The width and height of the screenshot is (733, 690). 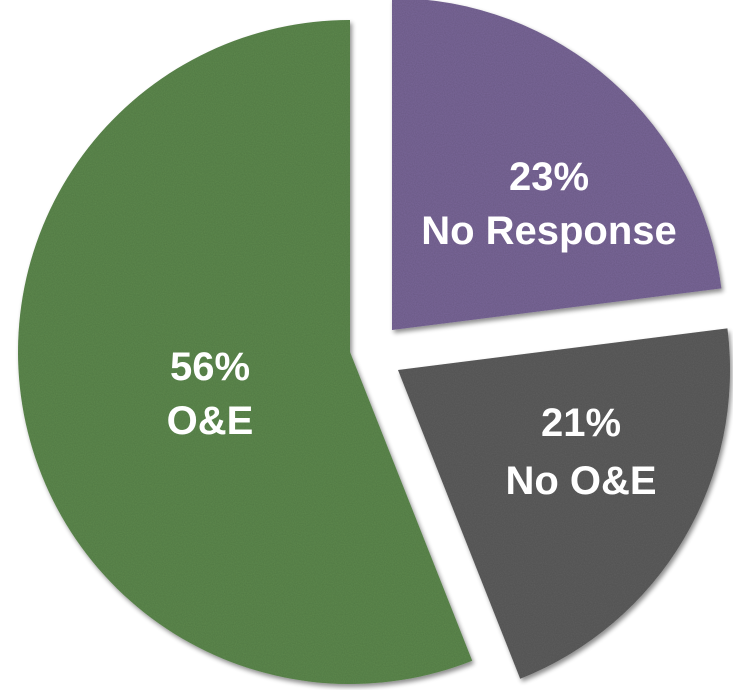 What do you see at coordinates (549, 231) in the screenshot?
I see `slice-category-label-no-response: No Response` at bounding box center [549, 231].